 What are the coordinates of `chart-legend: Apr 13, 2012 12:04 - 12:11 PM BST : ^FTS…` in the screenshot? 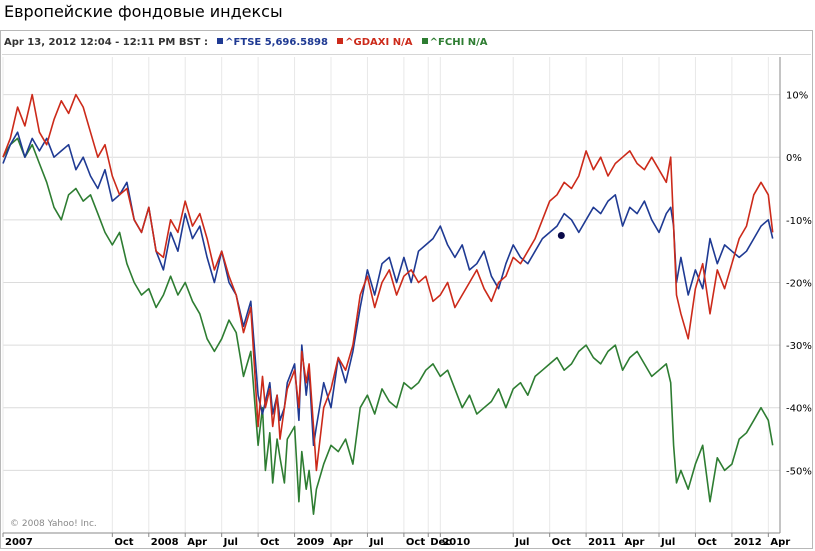 It's located at (246, 43).